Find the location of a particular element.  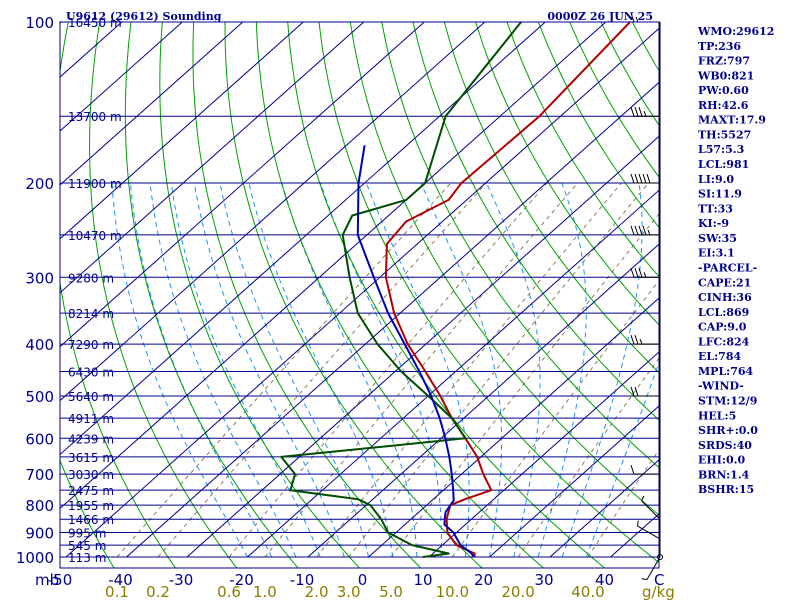

mixing-ratio-tick-label: 0.2 is located at coordinates (158, 591).